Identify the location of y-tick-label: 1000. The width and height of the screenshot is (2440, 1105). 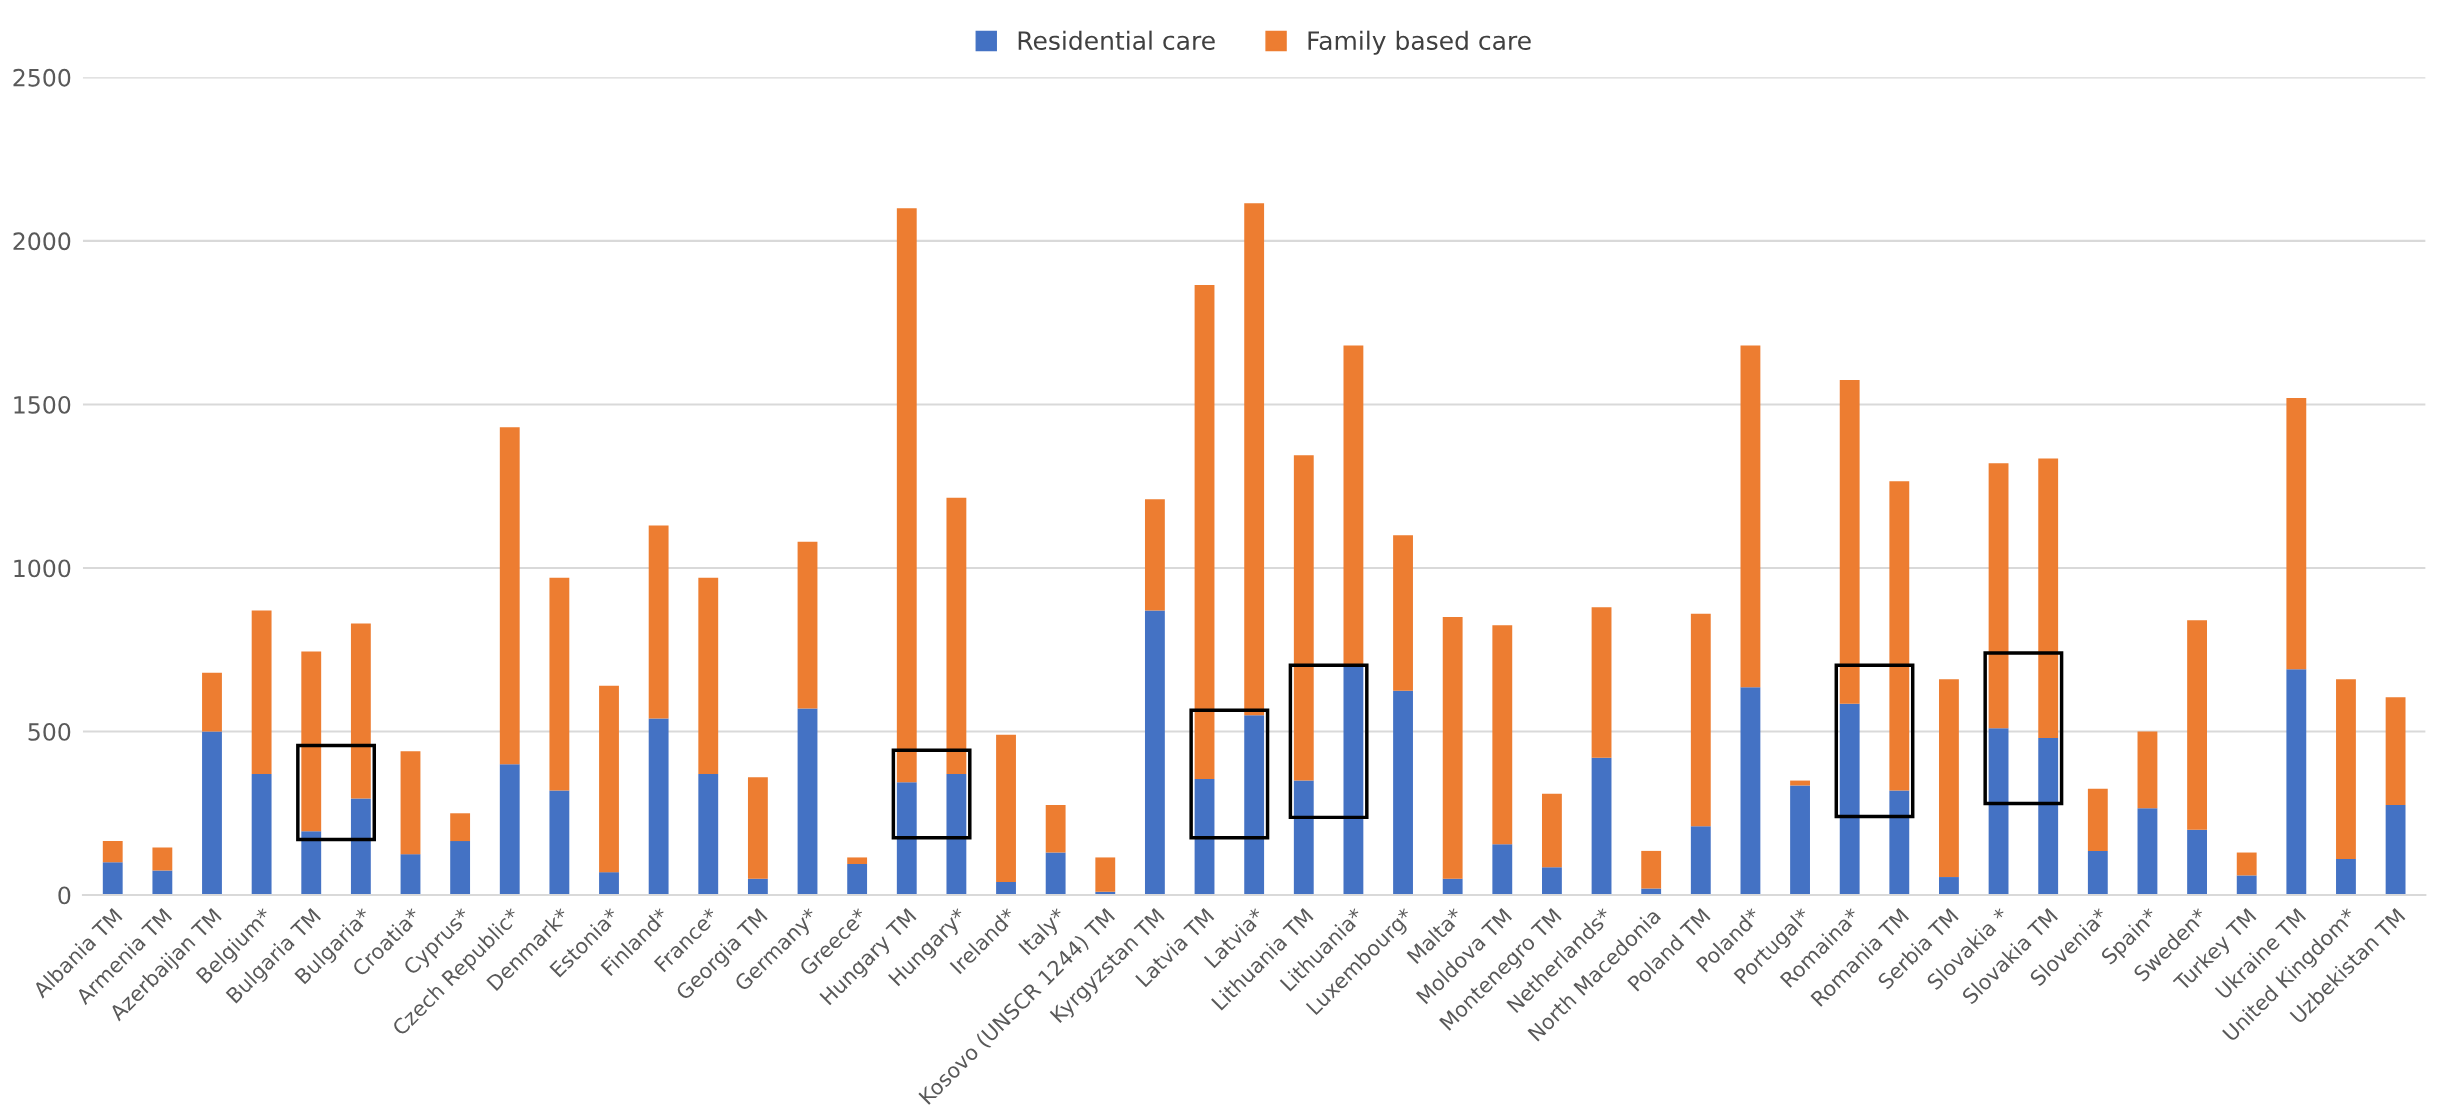
(42, 568).